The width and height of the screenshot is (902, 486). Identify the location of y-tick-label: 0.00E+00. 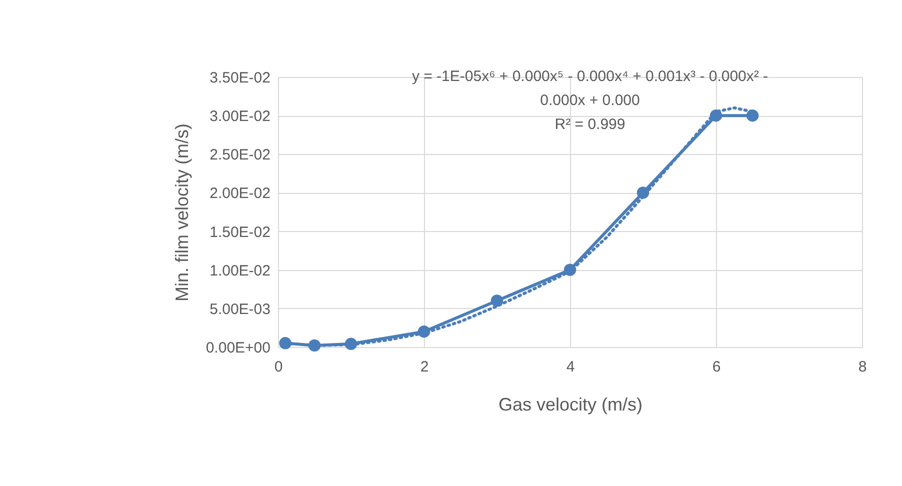
(238, 348).